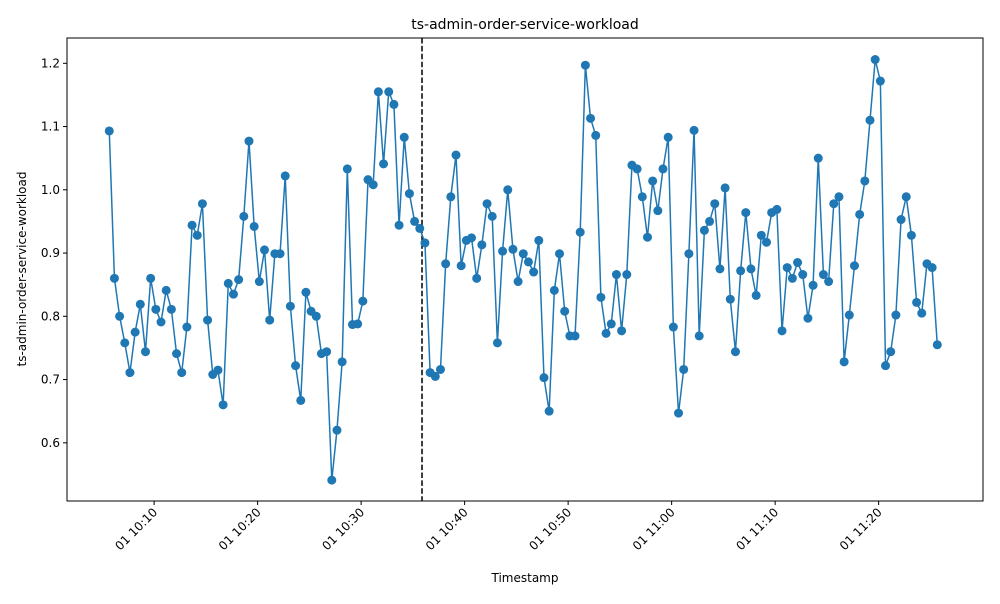  Describe the element at coordinates (50, 63) in the screenshot. I see `y-tick-label: 1.2` at that location.